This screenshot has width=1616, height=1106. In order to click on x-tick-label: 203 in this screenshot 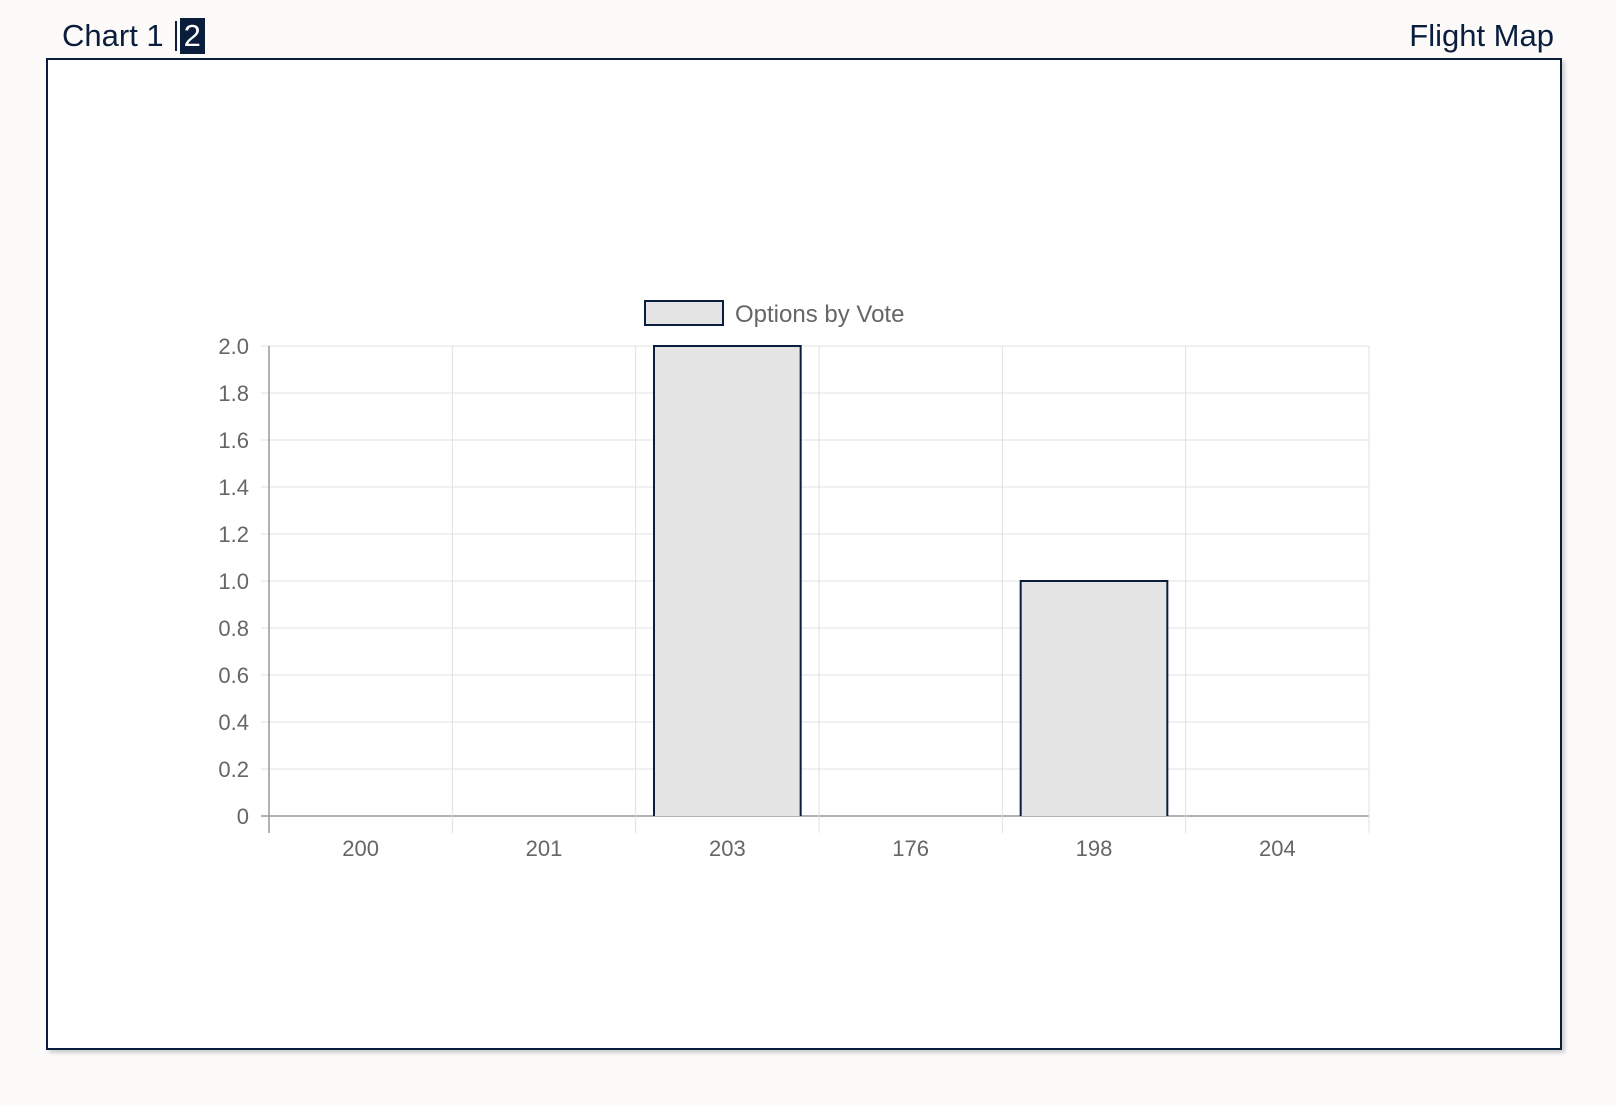, I will do `click(727, 848)`.